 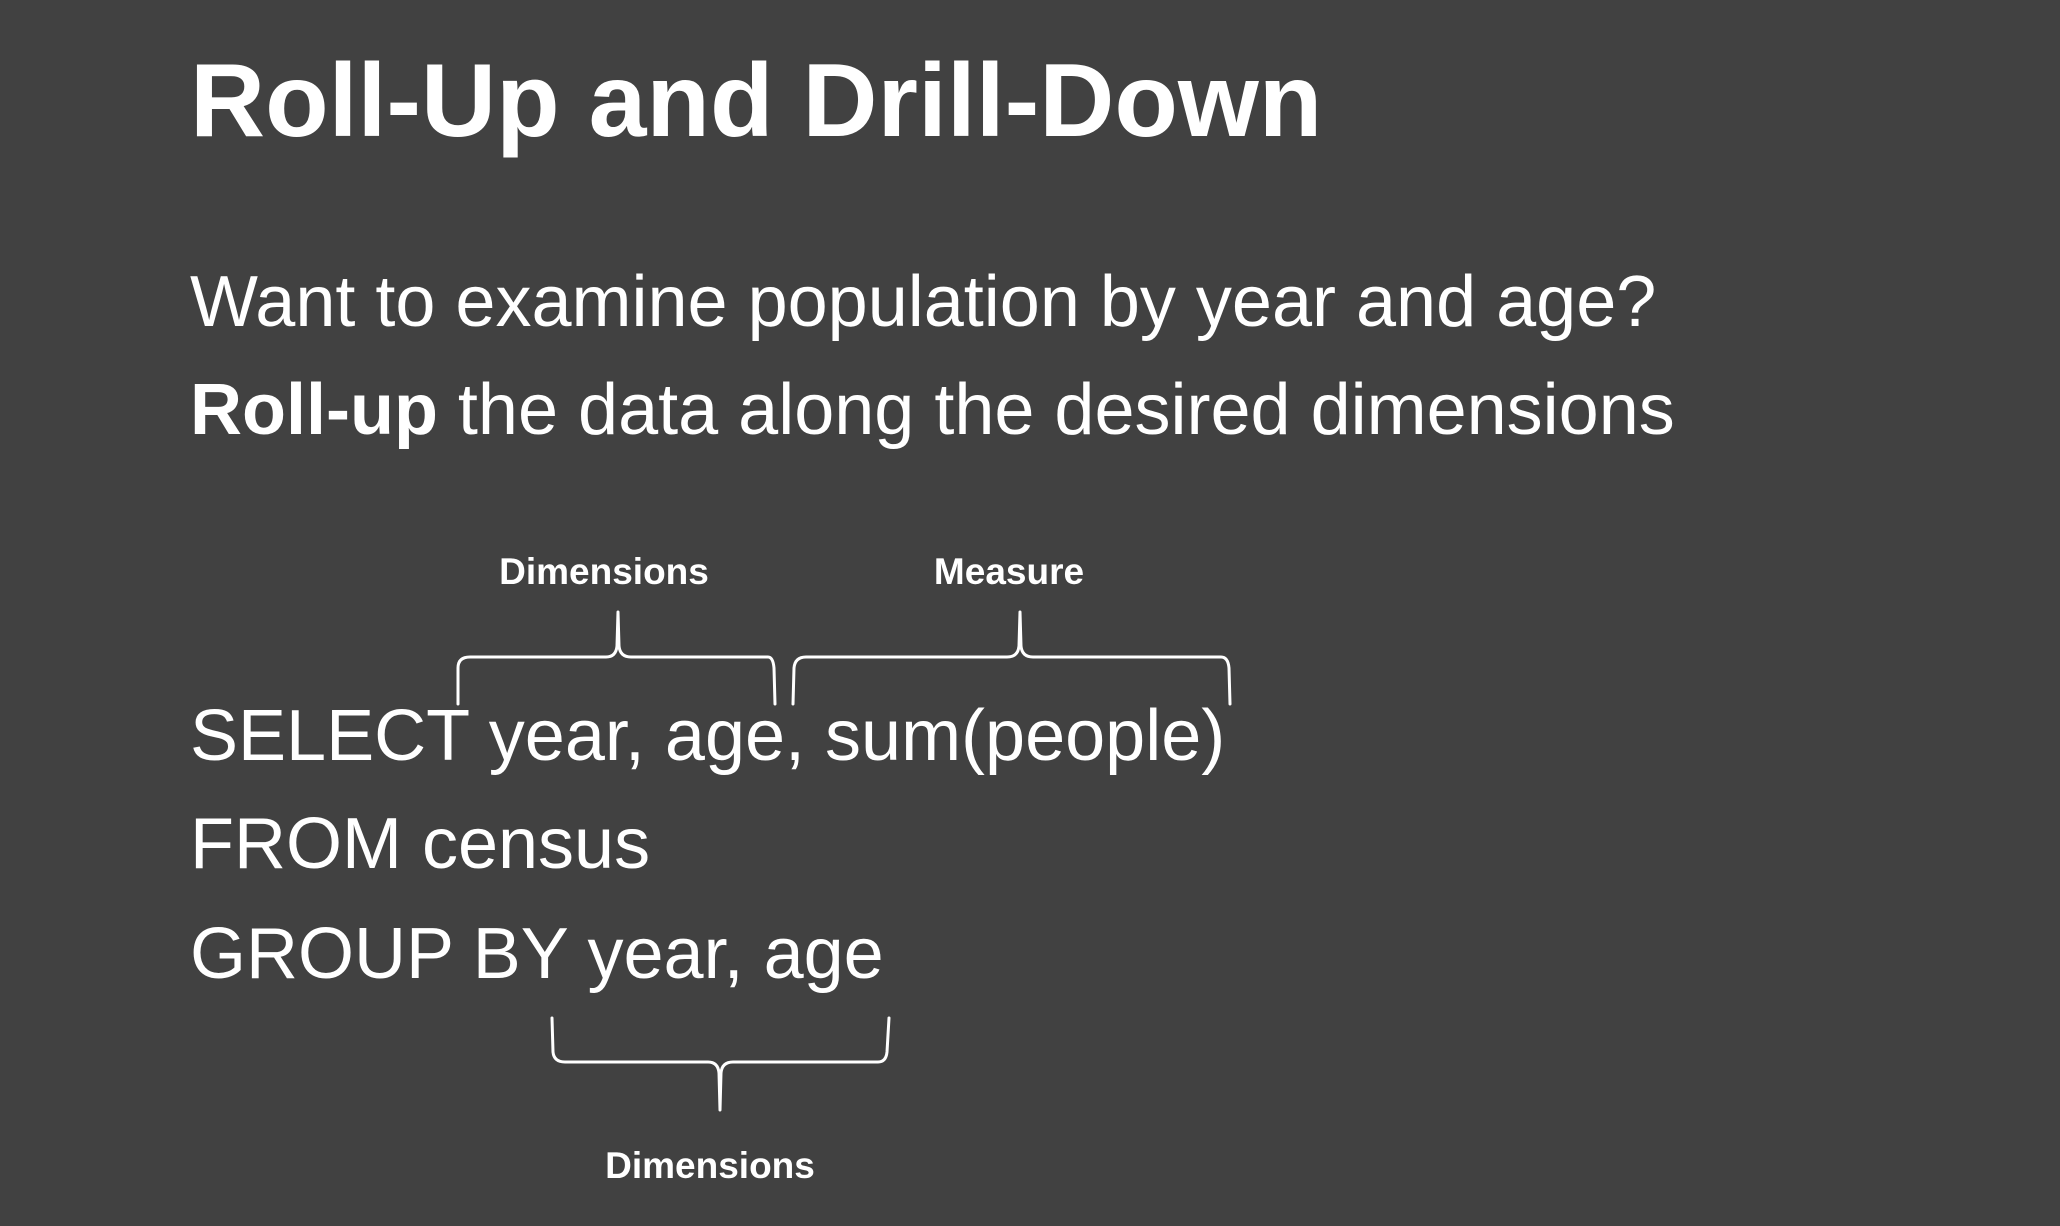 What do you see at coordinates (710, 1165) in the screenshot?
I see `group-by-dimensions-label: Dimensions` at bounding box center [710, 1165].